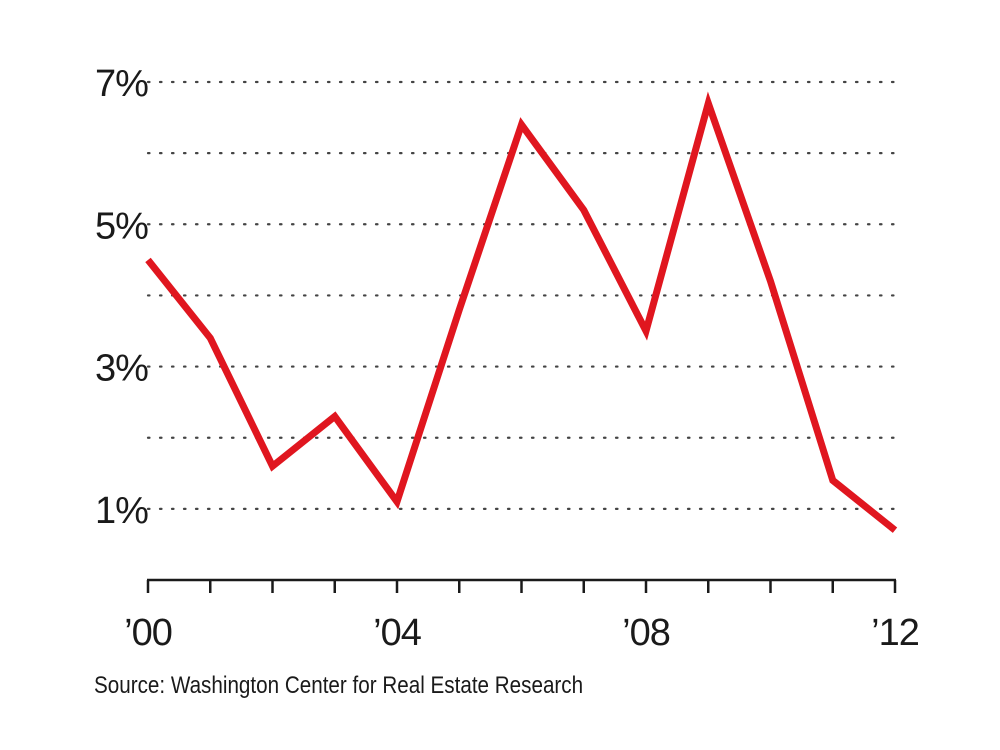 The width and height of the screenshot is (1000, 750). What do you see at coordinates (121, 226) in the screenshot?
I see `y-tick-label-5: 5%` at bounding box center [121, 226].